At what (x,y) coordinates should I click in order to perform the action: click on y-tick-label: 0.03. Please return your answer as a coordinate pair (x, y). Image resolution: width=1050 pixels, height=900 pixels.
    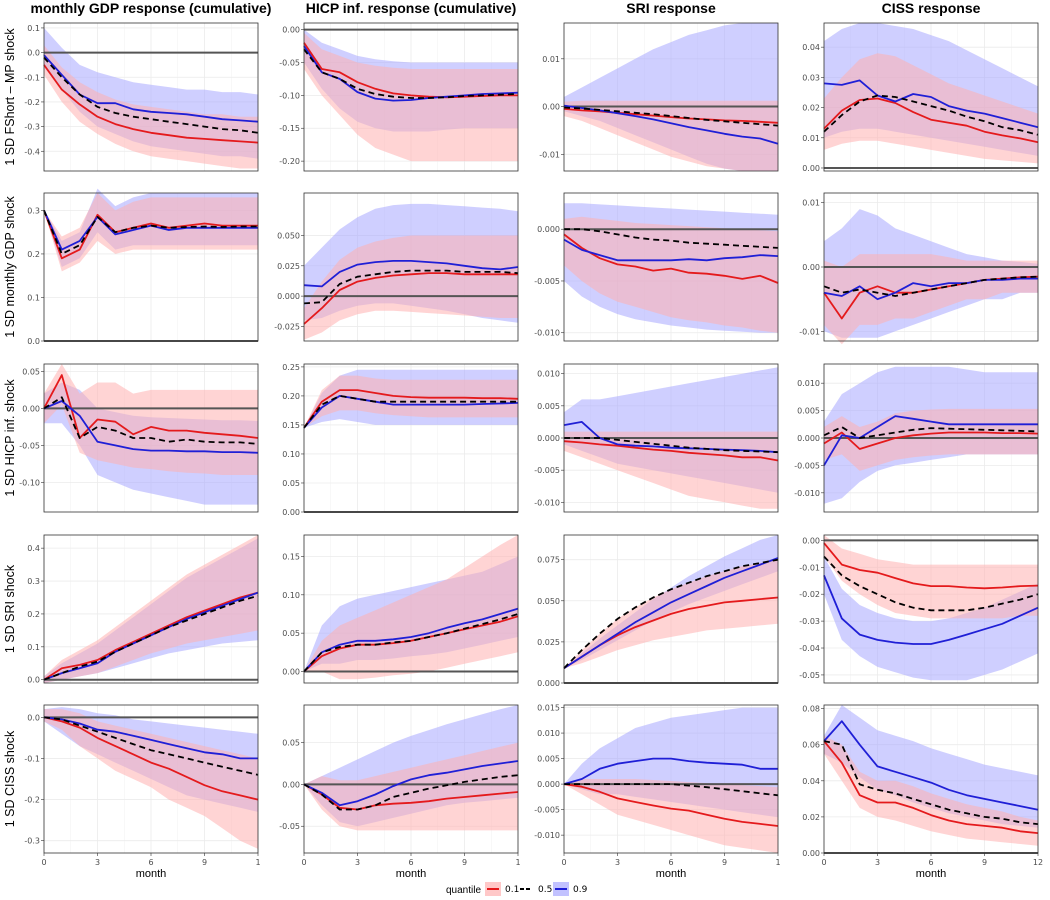
    Looking at the image, I should click on (811, 77).